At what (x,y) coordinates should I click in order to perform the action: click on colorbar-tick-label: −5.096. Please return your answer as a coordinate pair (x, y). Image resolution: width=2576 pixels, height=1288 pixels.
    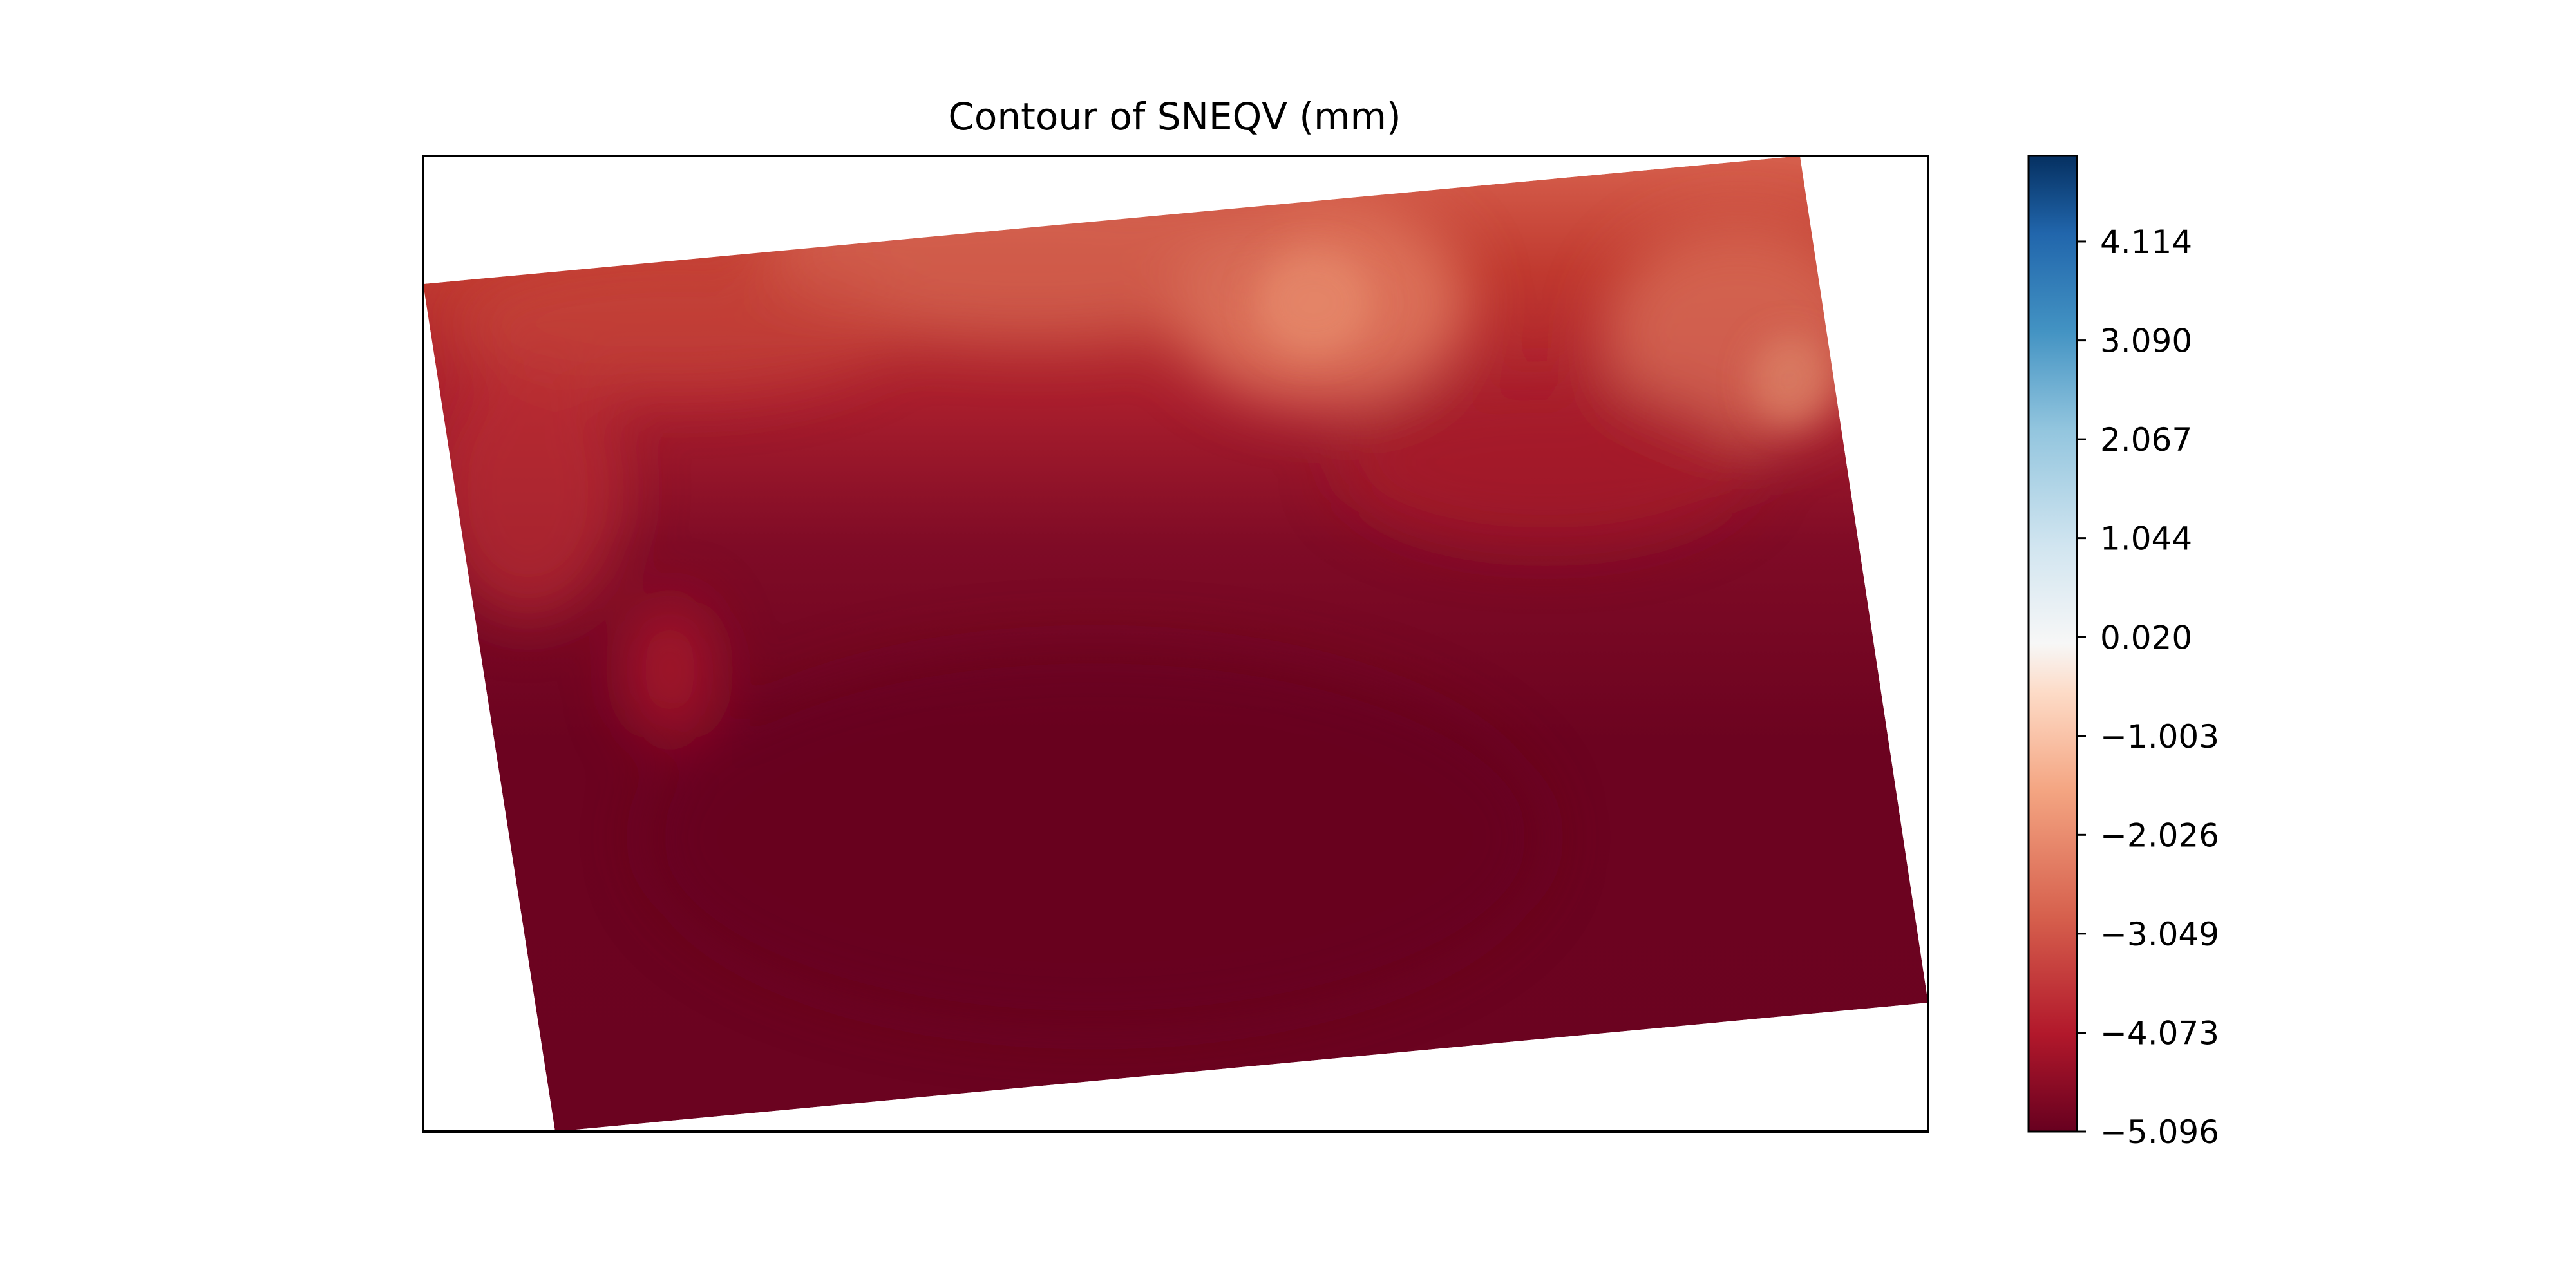
    Looking at the image, I should click on (2159, 1132).